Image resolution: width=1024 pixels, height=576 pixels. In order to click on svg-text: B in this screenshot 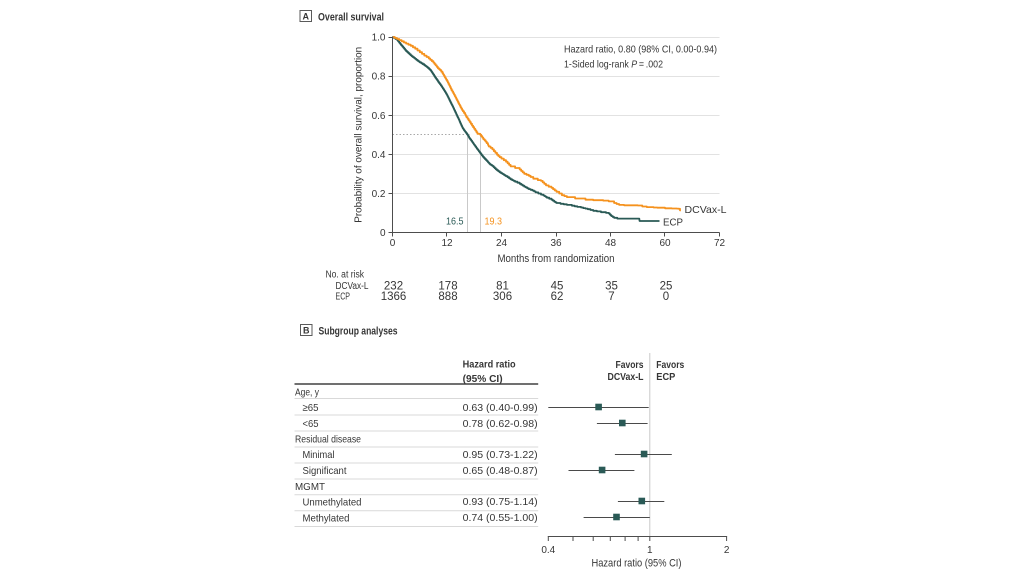, I will do `click(306, 331)`.